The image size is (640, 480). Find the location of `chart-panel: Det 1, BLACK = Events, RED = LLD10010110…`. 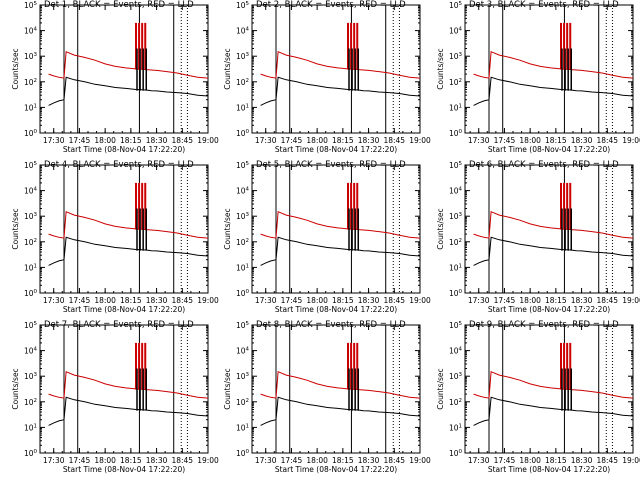

chart-panel: Det 1, BLACK = Events, RED = LLD10010110… is located at coordinates (115, 77).